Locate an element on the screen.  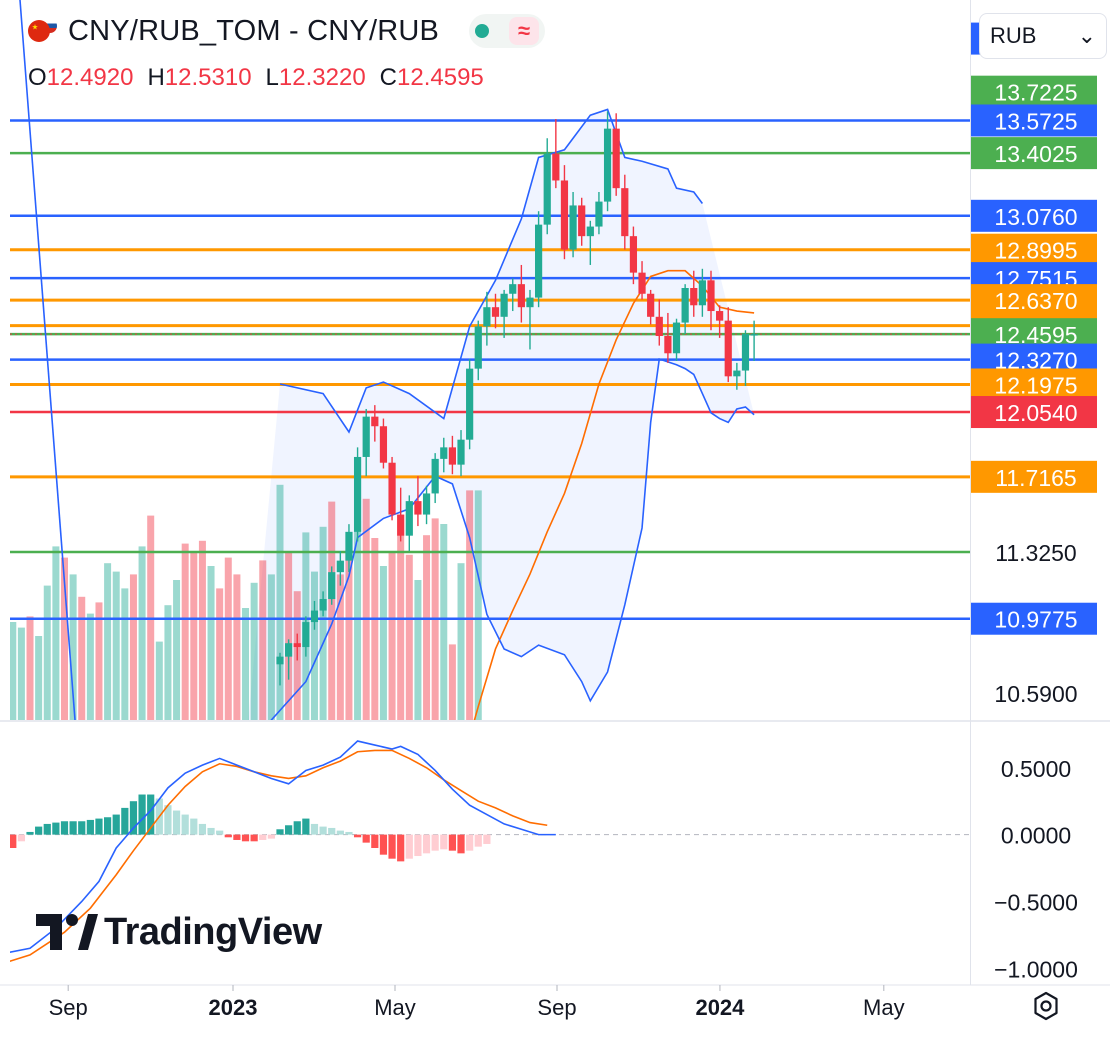
price-label: 13.7225 is located at coordinates (1035, 93).